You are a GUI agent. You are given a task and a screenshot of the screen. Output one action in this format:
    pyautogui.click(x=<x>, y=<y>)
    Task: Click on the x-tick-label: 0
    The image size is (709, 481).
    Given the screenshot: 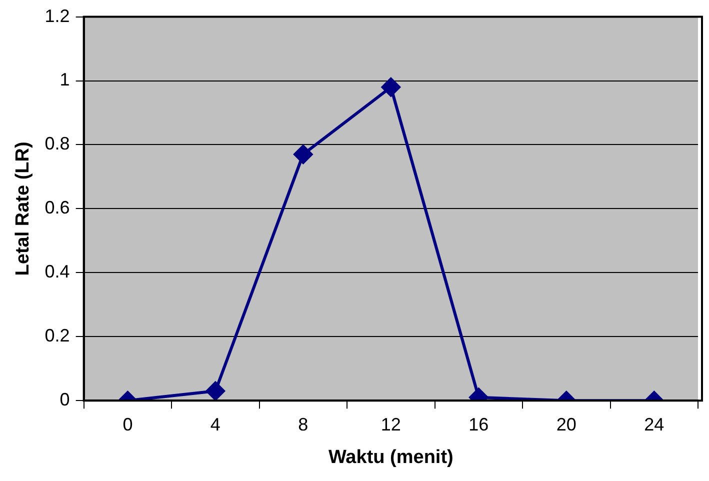 What is the action you would take?
    pyautogui.click(x=127, y=424)
    